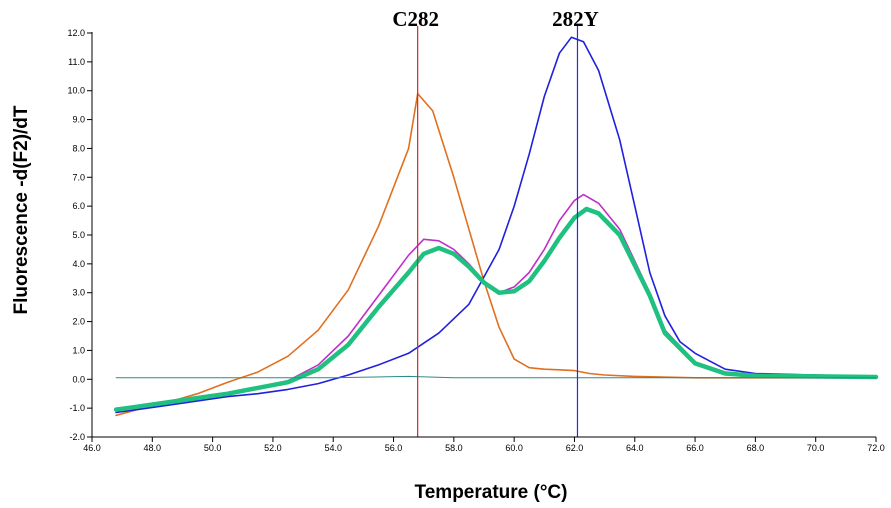 This screenshot has width=891, height=508. Describe the element at coordinates (213, 448) in the screenshot. I see `x-tick-label: 50.0` at that location.